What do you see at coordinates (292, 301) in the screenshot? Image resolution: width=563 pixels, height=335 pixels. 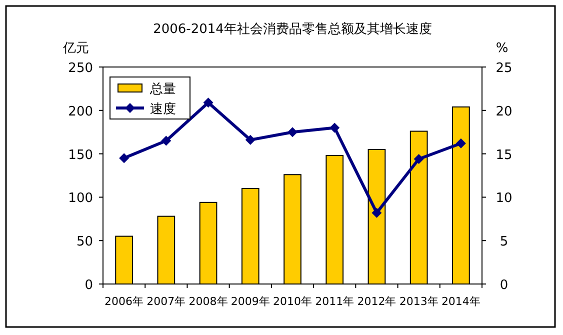 I see `x-tick-label: 2010年` at bounding box center [292, 301].